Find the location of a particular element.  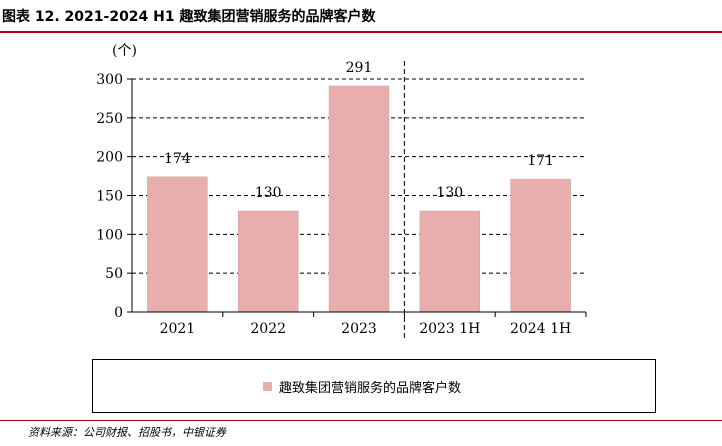

title-rule is located at coordinates (361, 32).